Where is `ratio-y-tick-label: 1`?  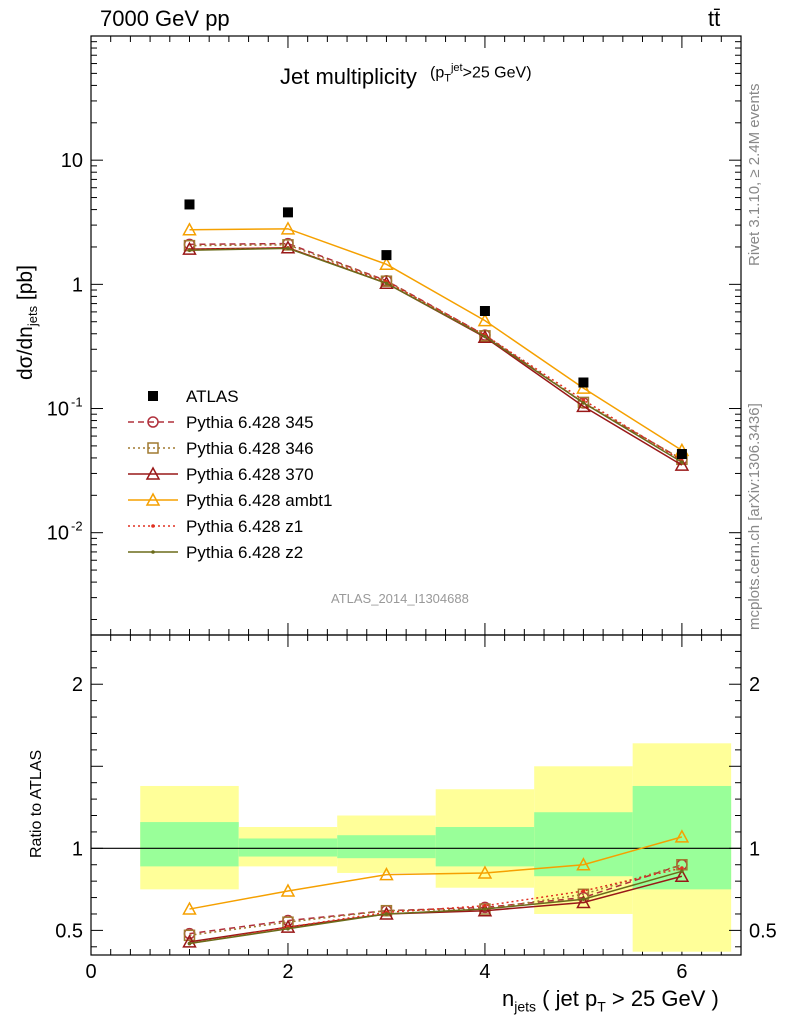
ratio-y-tick-label: 1 is located at coordinates (77, 849).